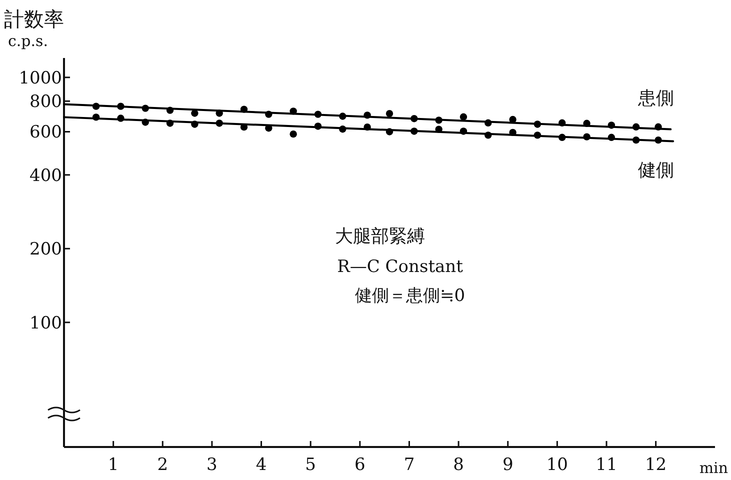 The width and height of the screenshot is (731, 480). Describe the element at coordinates (508, 465) in the screenshot. I see `x-tick-label: 9` at that location.